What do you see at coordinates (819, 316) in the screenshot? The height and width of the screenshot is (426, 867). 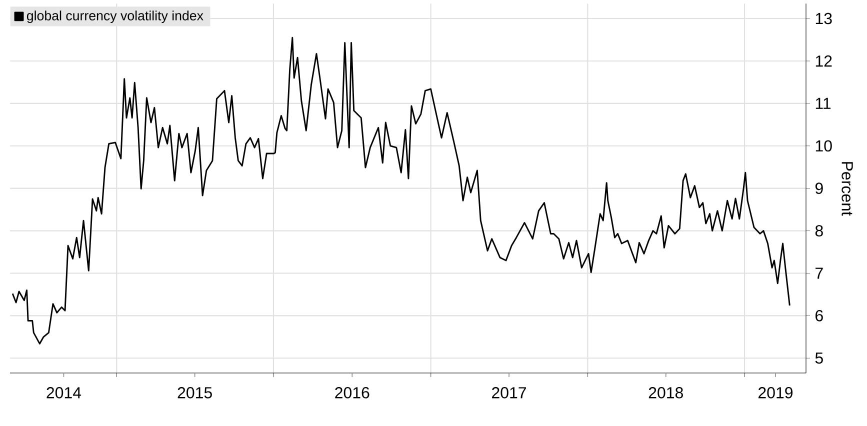 I see `y-tick-label: 6` at bounding box center [819, 316].